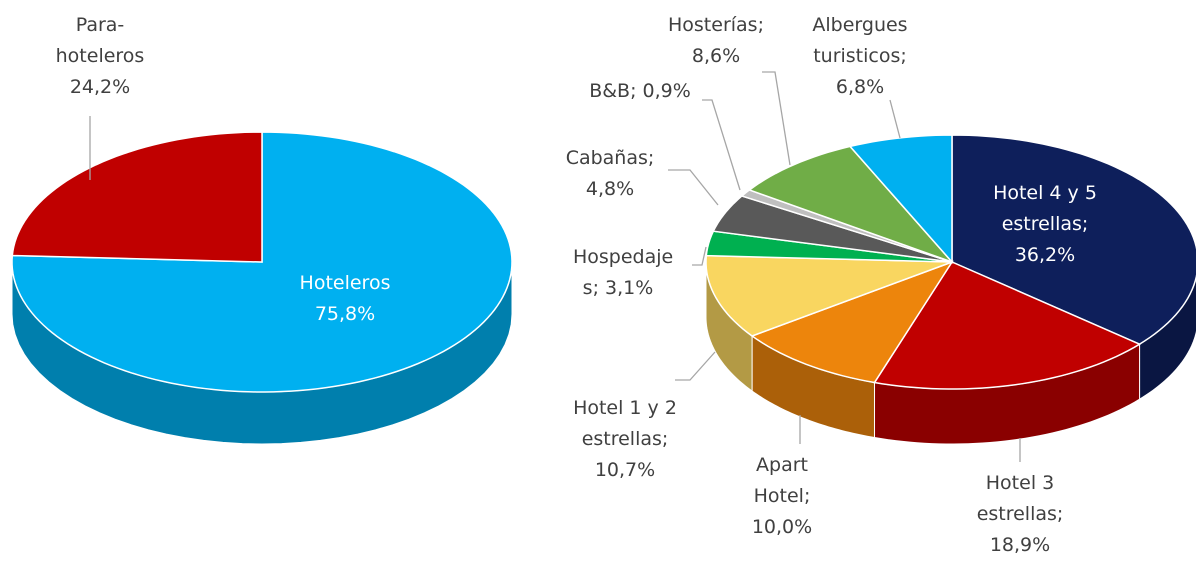 Image resolution: width=1196 pixels, height=563 pixels. I want to click on category-label: Hosterías;, so click(716, 25).